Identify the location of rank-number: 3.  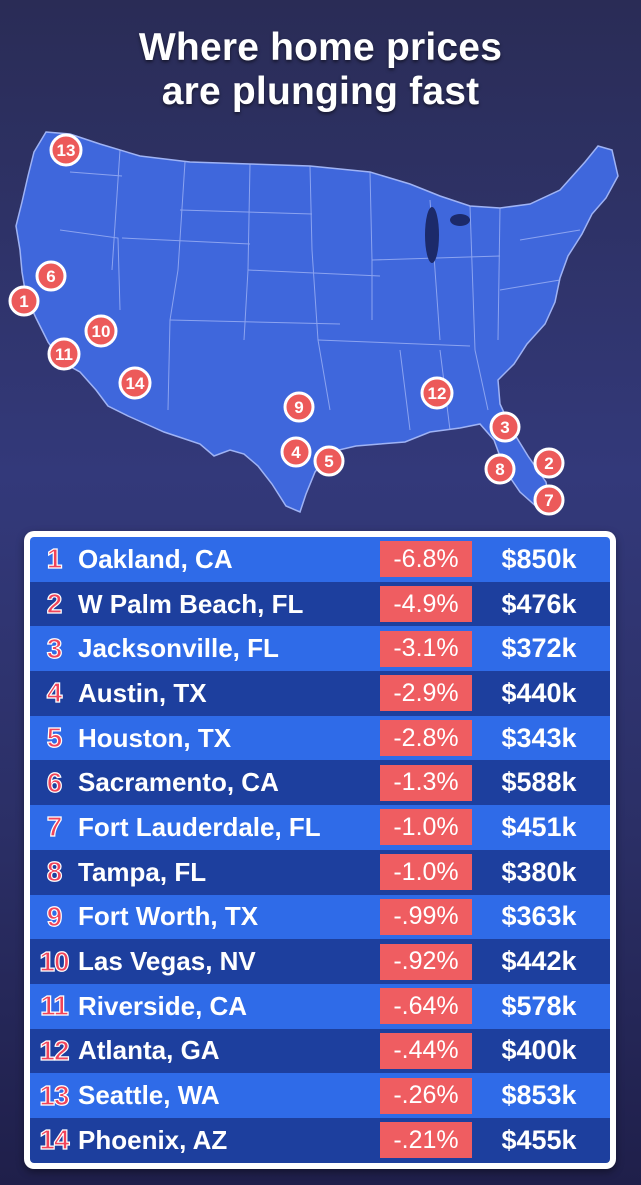
(54, 648).